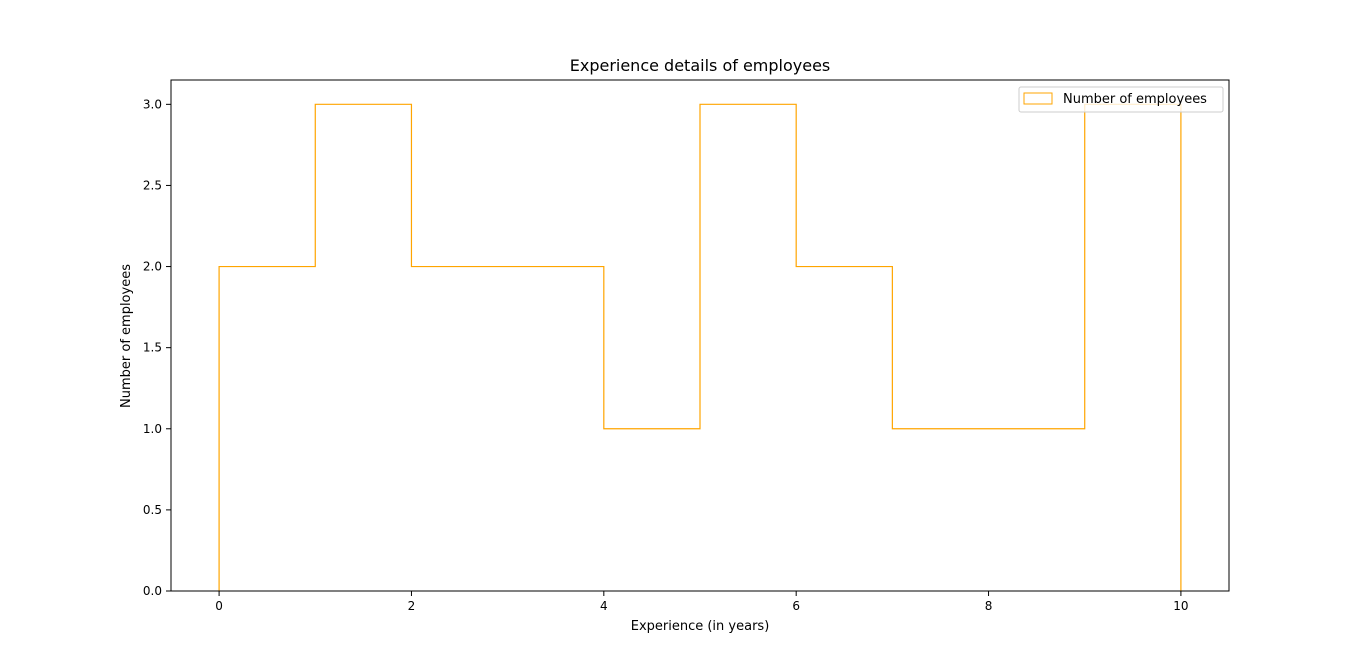 Image resolution: width=1366 pixels, height=663 pixels. What do you see at coordinates (604, 606) in the screenshot?
I see `x-tick-label: 4` at bounding box center [604, 606].